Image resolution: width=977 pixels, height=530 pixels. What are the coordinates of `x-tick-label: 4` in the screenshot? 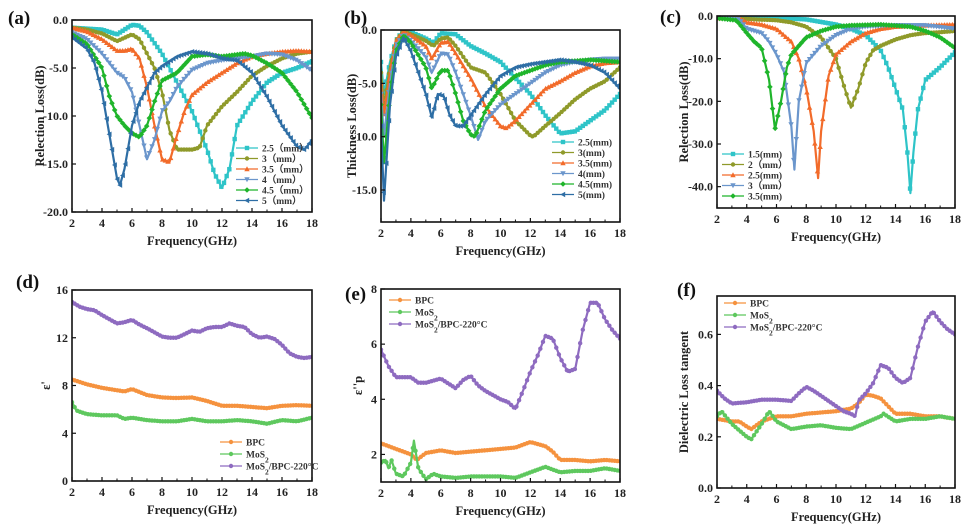 It's located at (102, 223).